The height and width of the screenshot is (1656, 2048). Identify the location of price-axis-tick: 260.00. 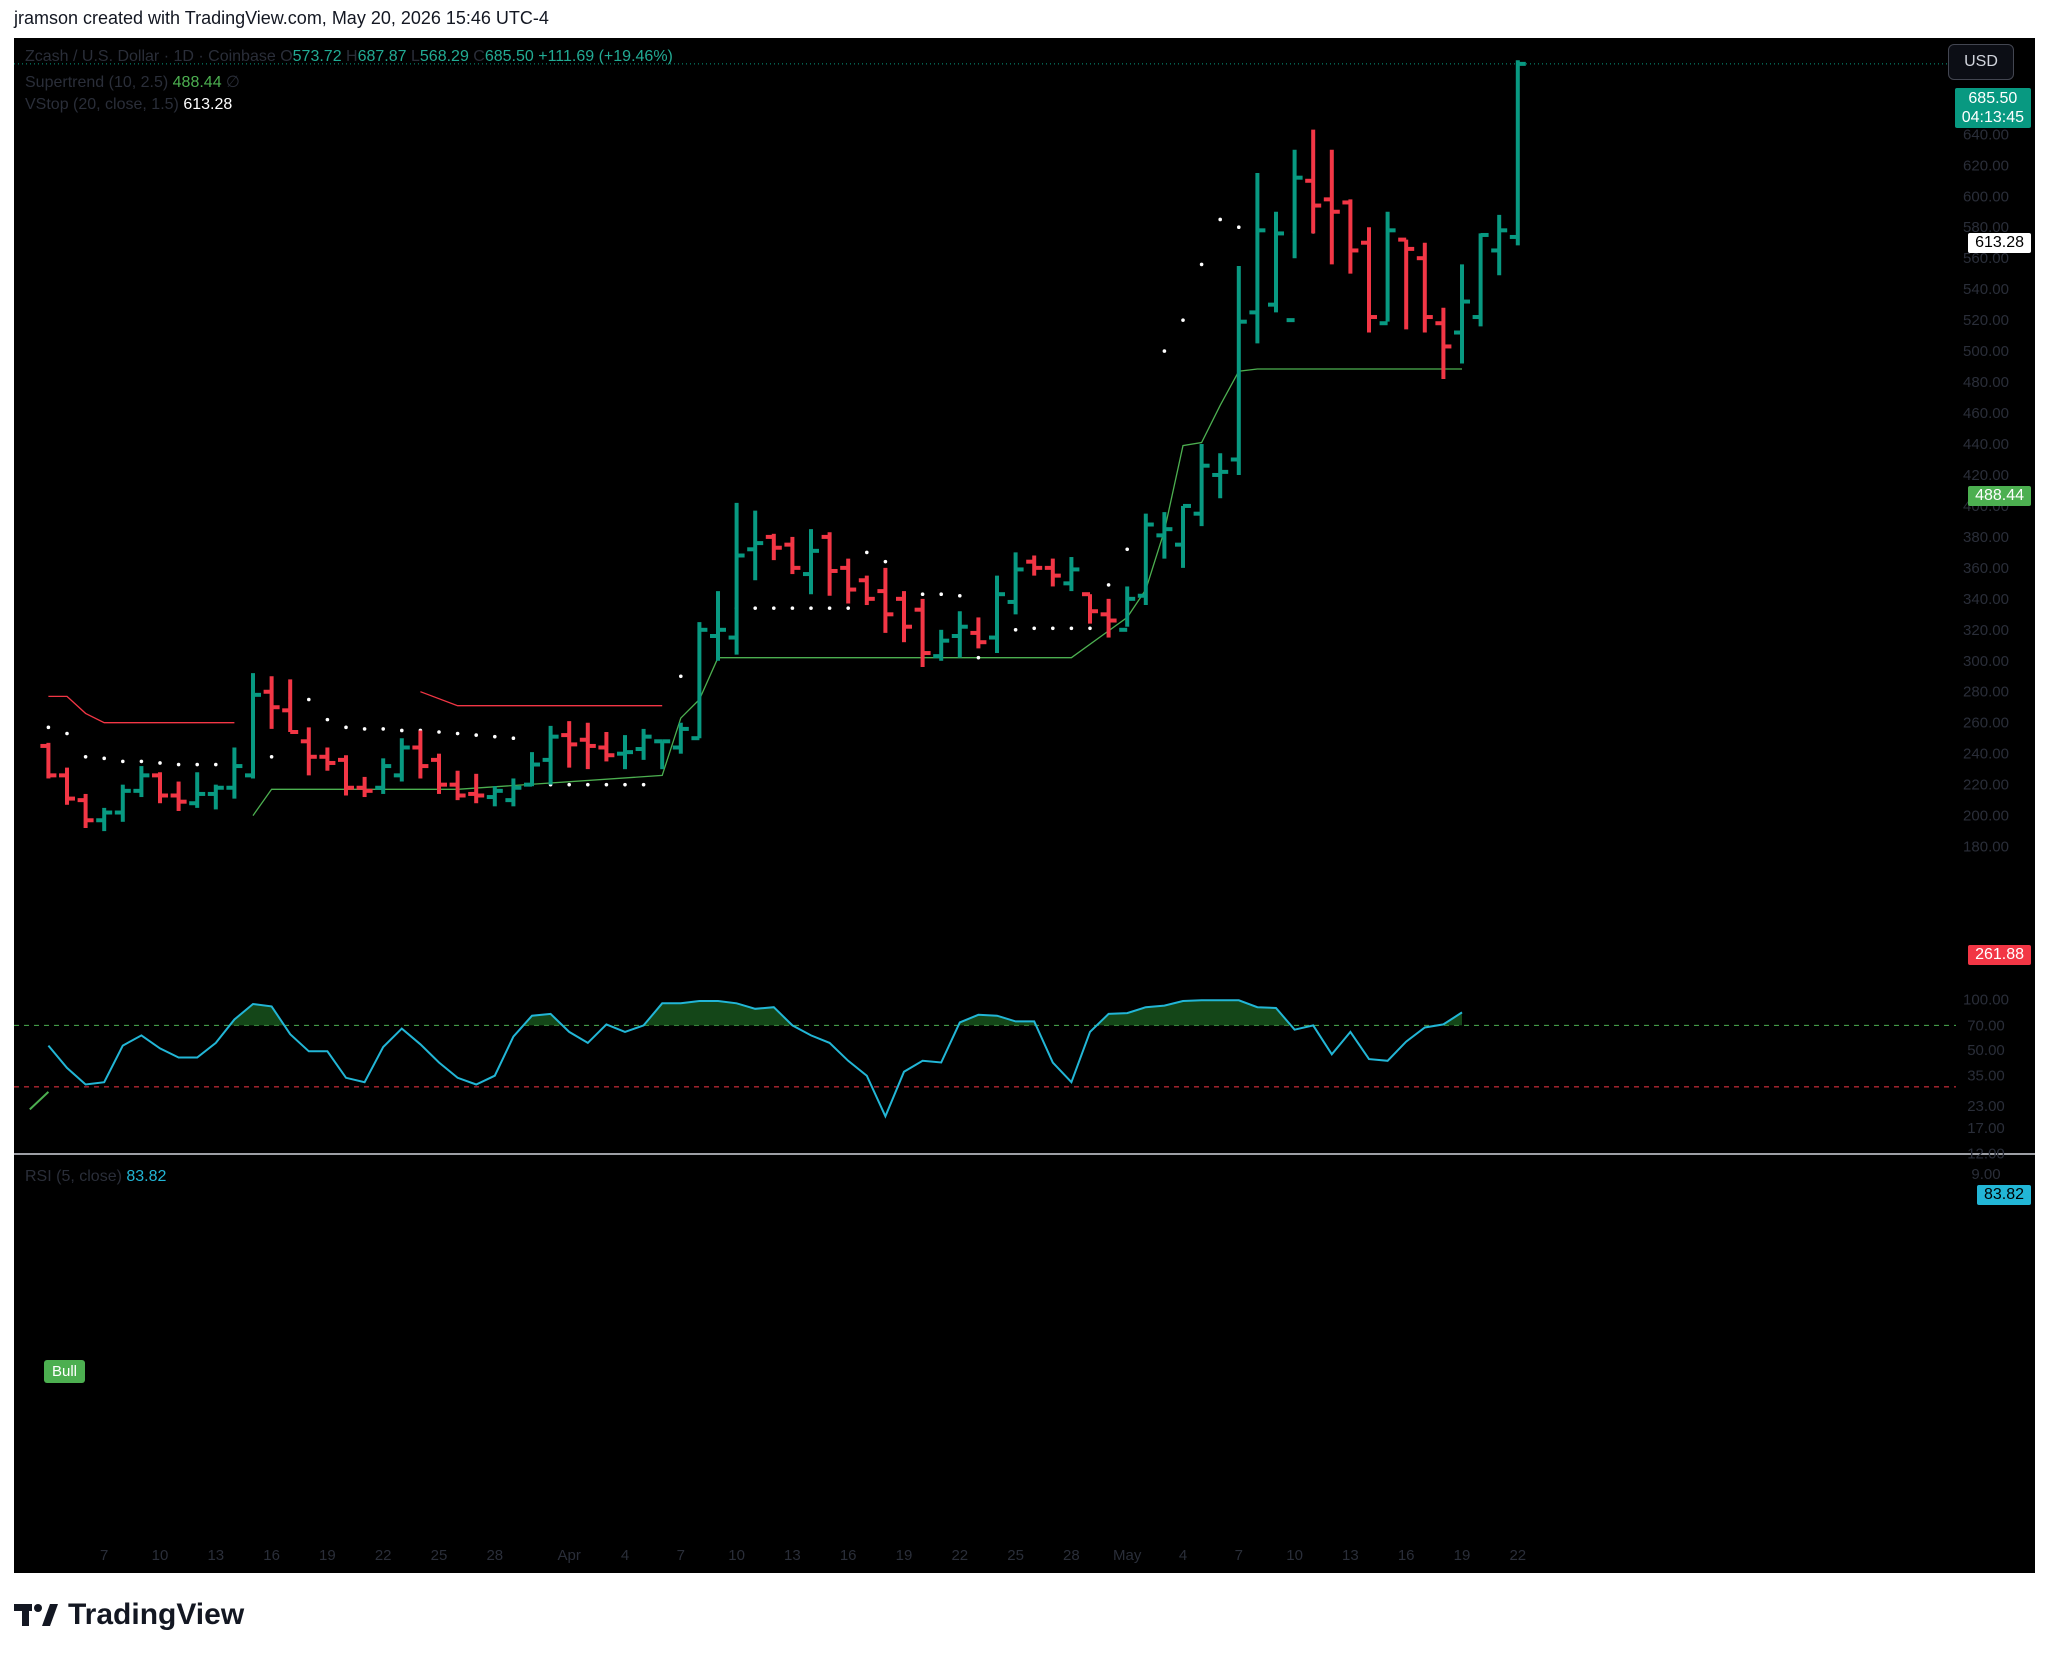
(1986, 723).